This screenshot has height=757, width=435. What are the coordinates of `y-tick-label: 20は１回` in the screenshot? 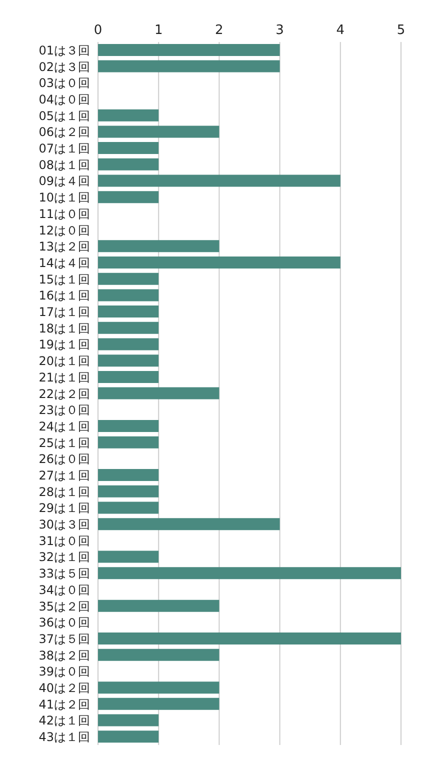 It's located at (64, 361).